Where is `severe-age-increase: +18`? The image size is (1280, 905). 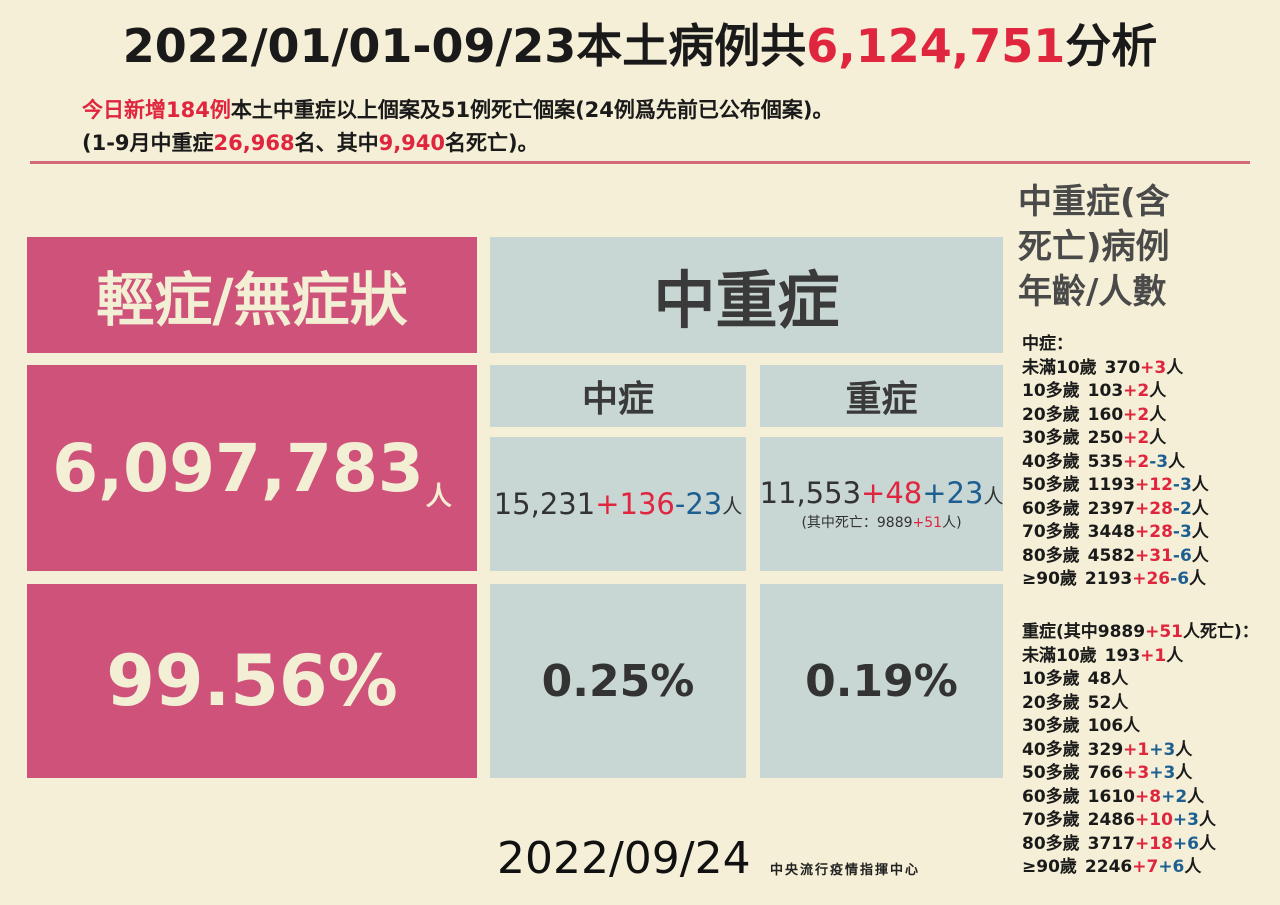
severe-age-increase: +18 is located at coordinates (1154, 843).